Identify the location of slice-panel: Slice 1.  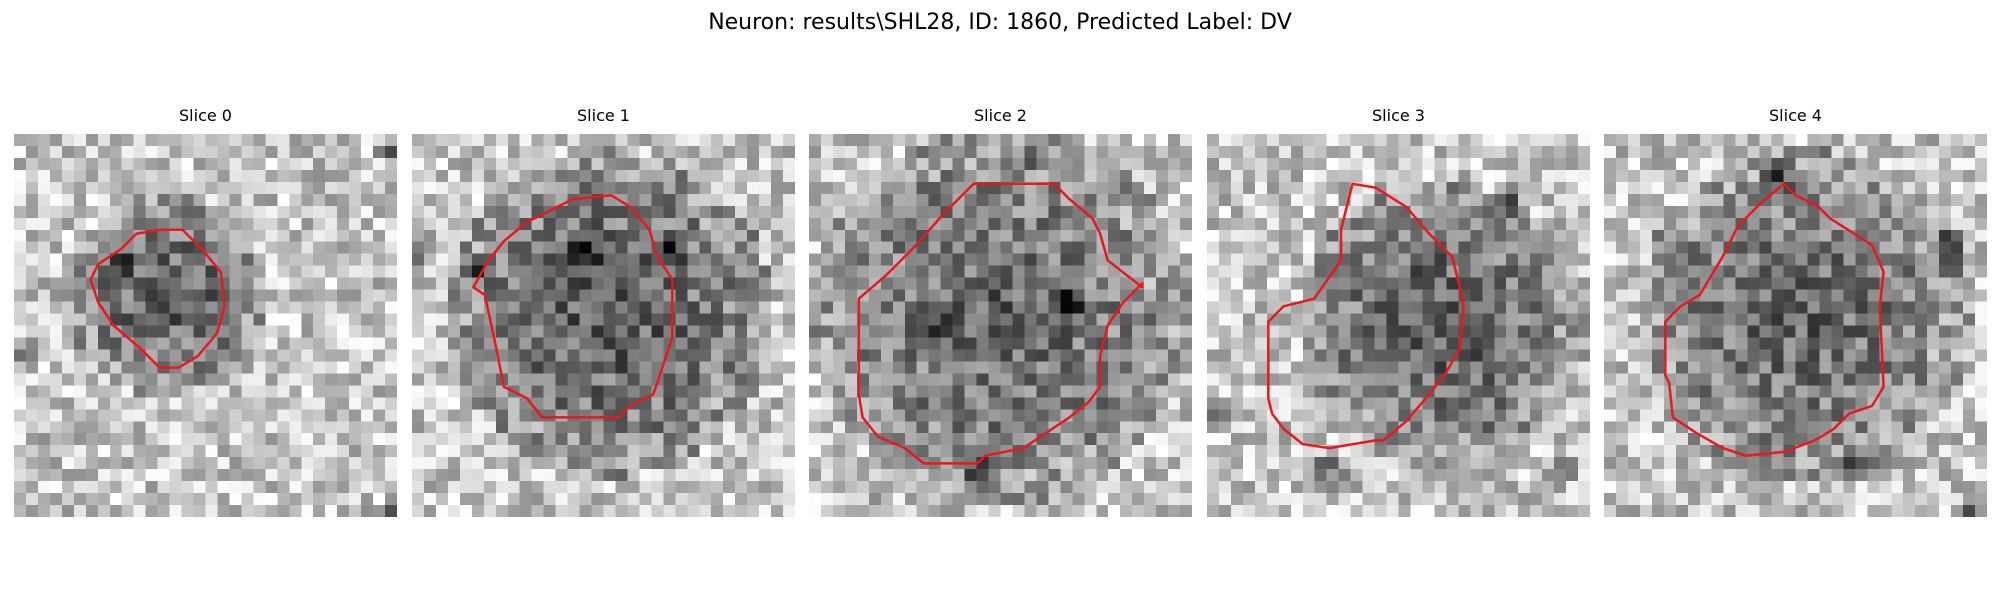
(603, 311).